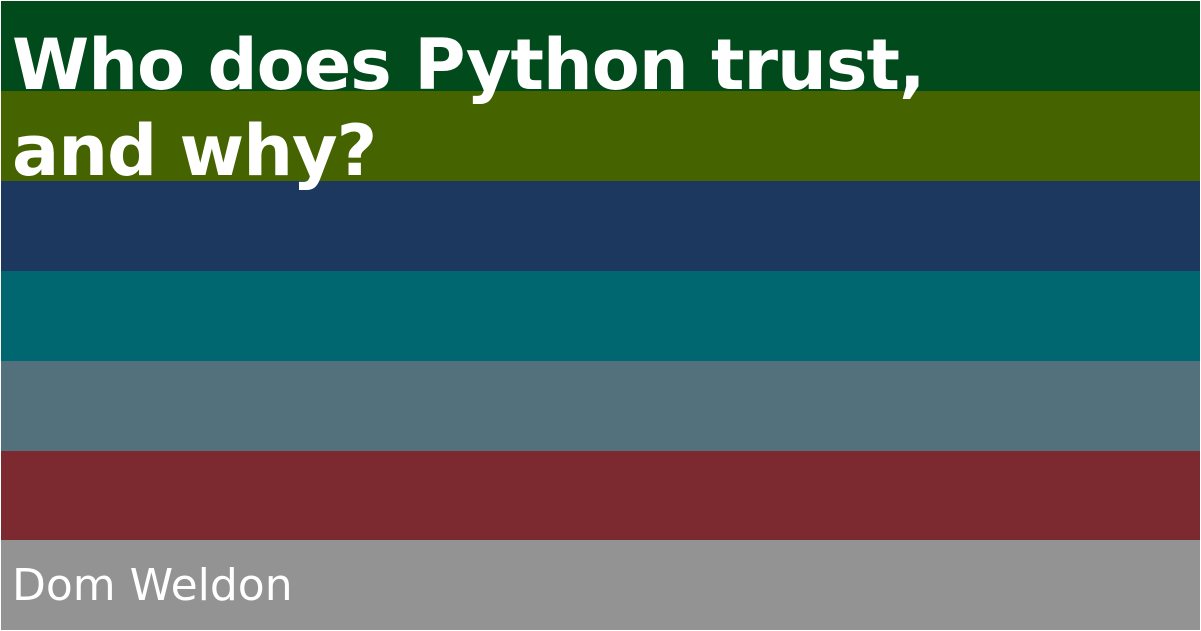 This screenshot has height=631, width=1201. What do you see at coordinates (600, 316) in the screenshot?
I see `stripe-teal` at bounding box center [600, 316].